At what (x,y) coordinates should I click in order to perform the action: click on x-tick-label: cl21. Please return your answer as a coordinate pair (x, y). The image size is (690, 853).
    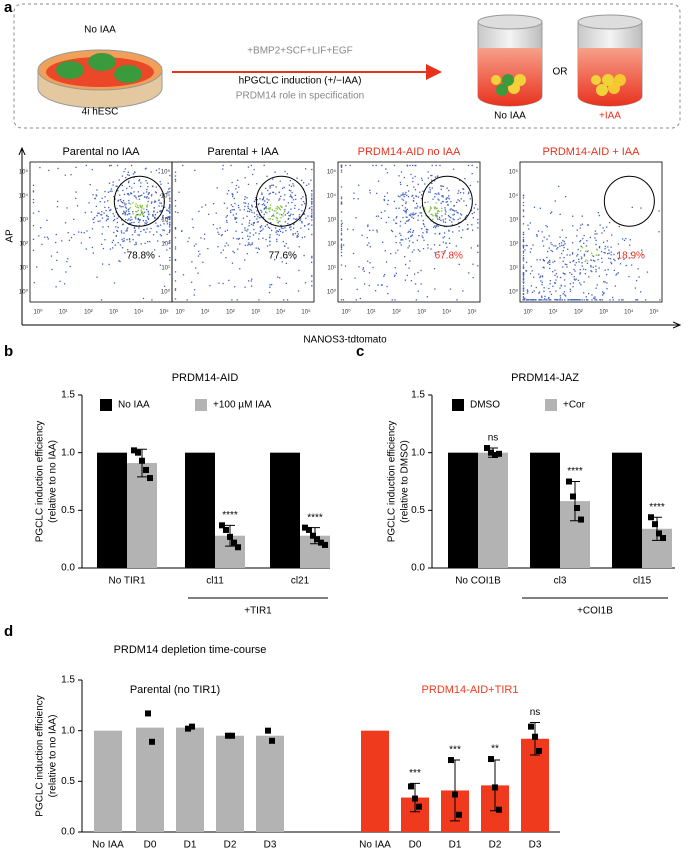
    Looking at the image, I should click on (300, 581).